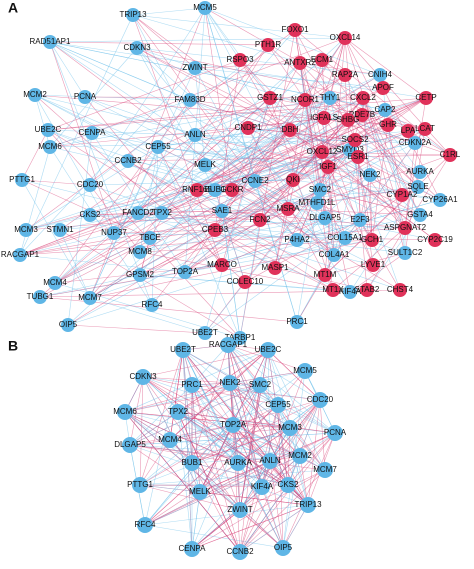 Image resolution: width=474 pixels, height=569 pixels. I want to click on node-label: IGF1, so click(328, 166).